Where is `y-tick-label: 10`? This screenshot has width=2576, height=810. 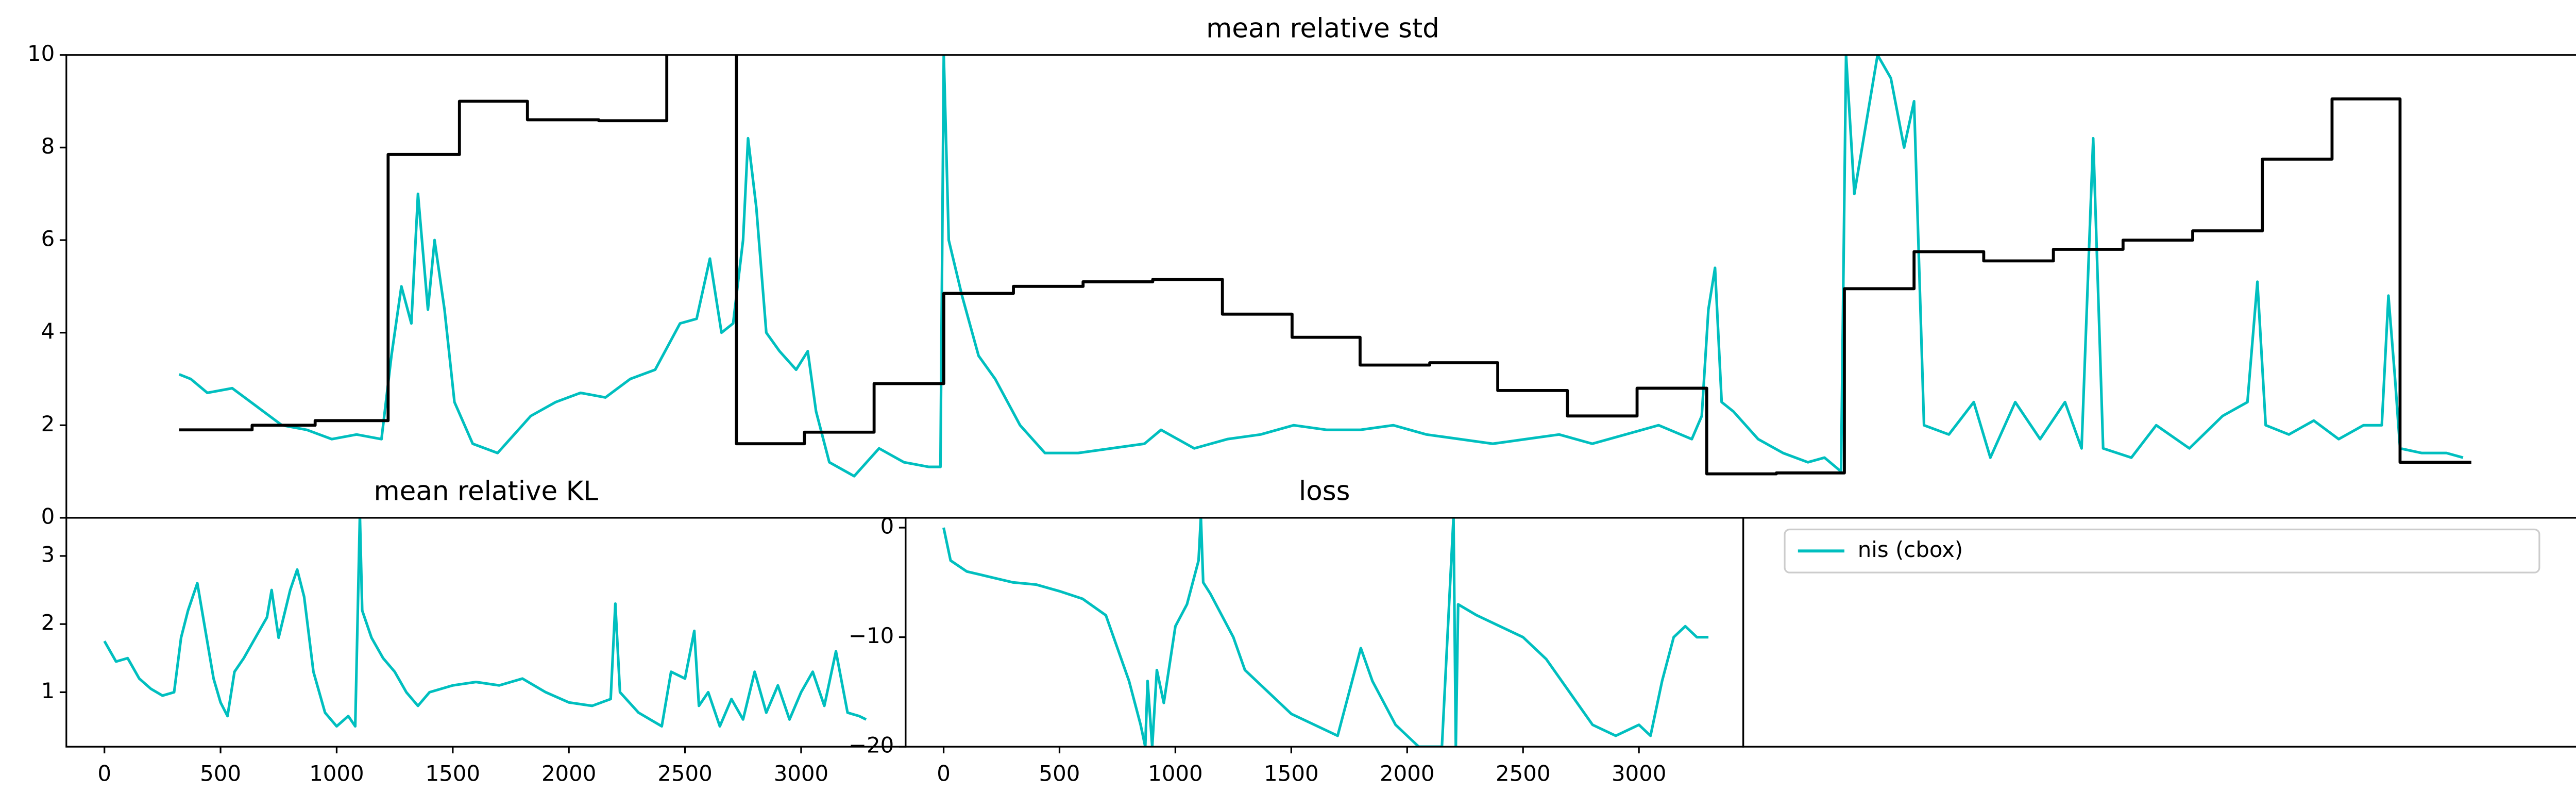 y-tick-label: 10 is located at coordinates (41, 53).